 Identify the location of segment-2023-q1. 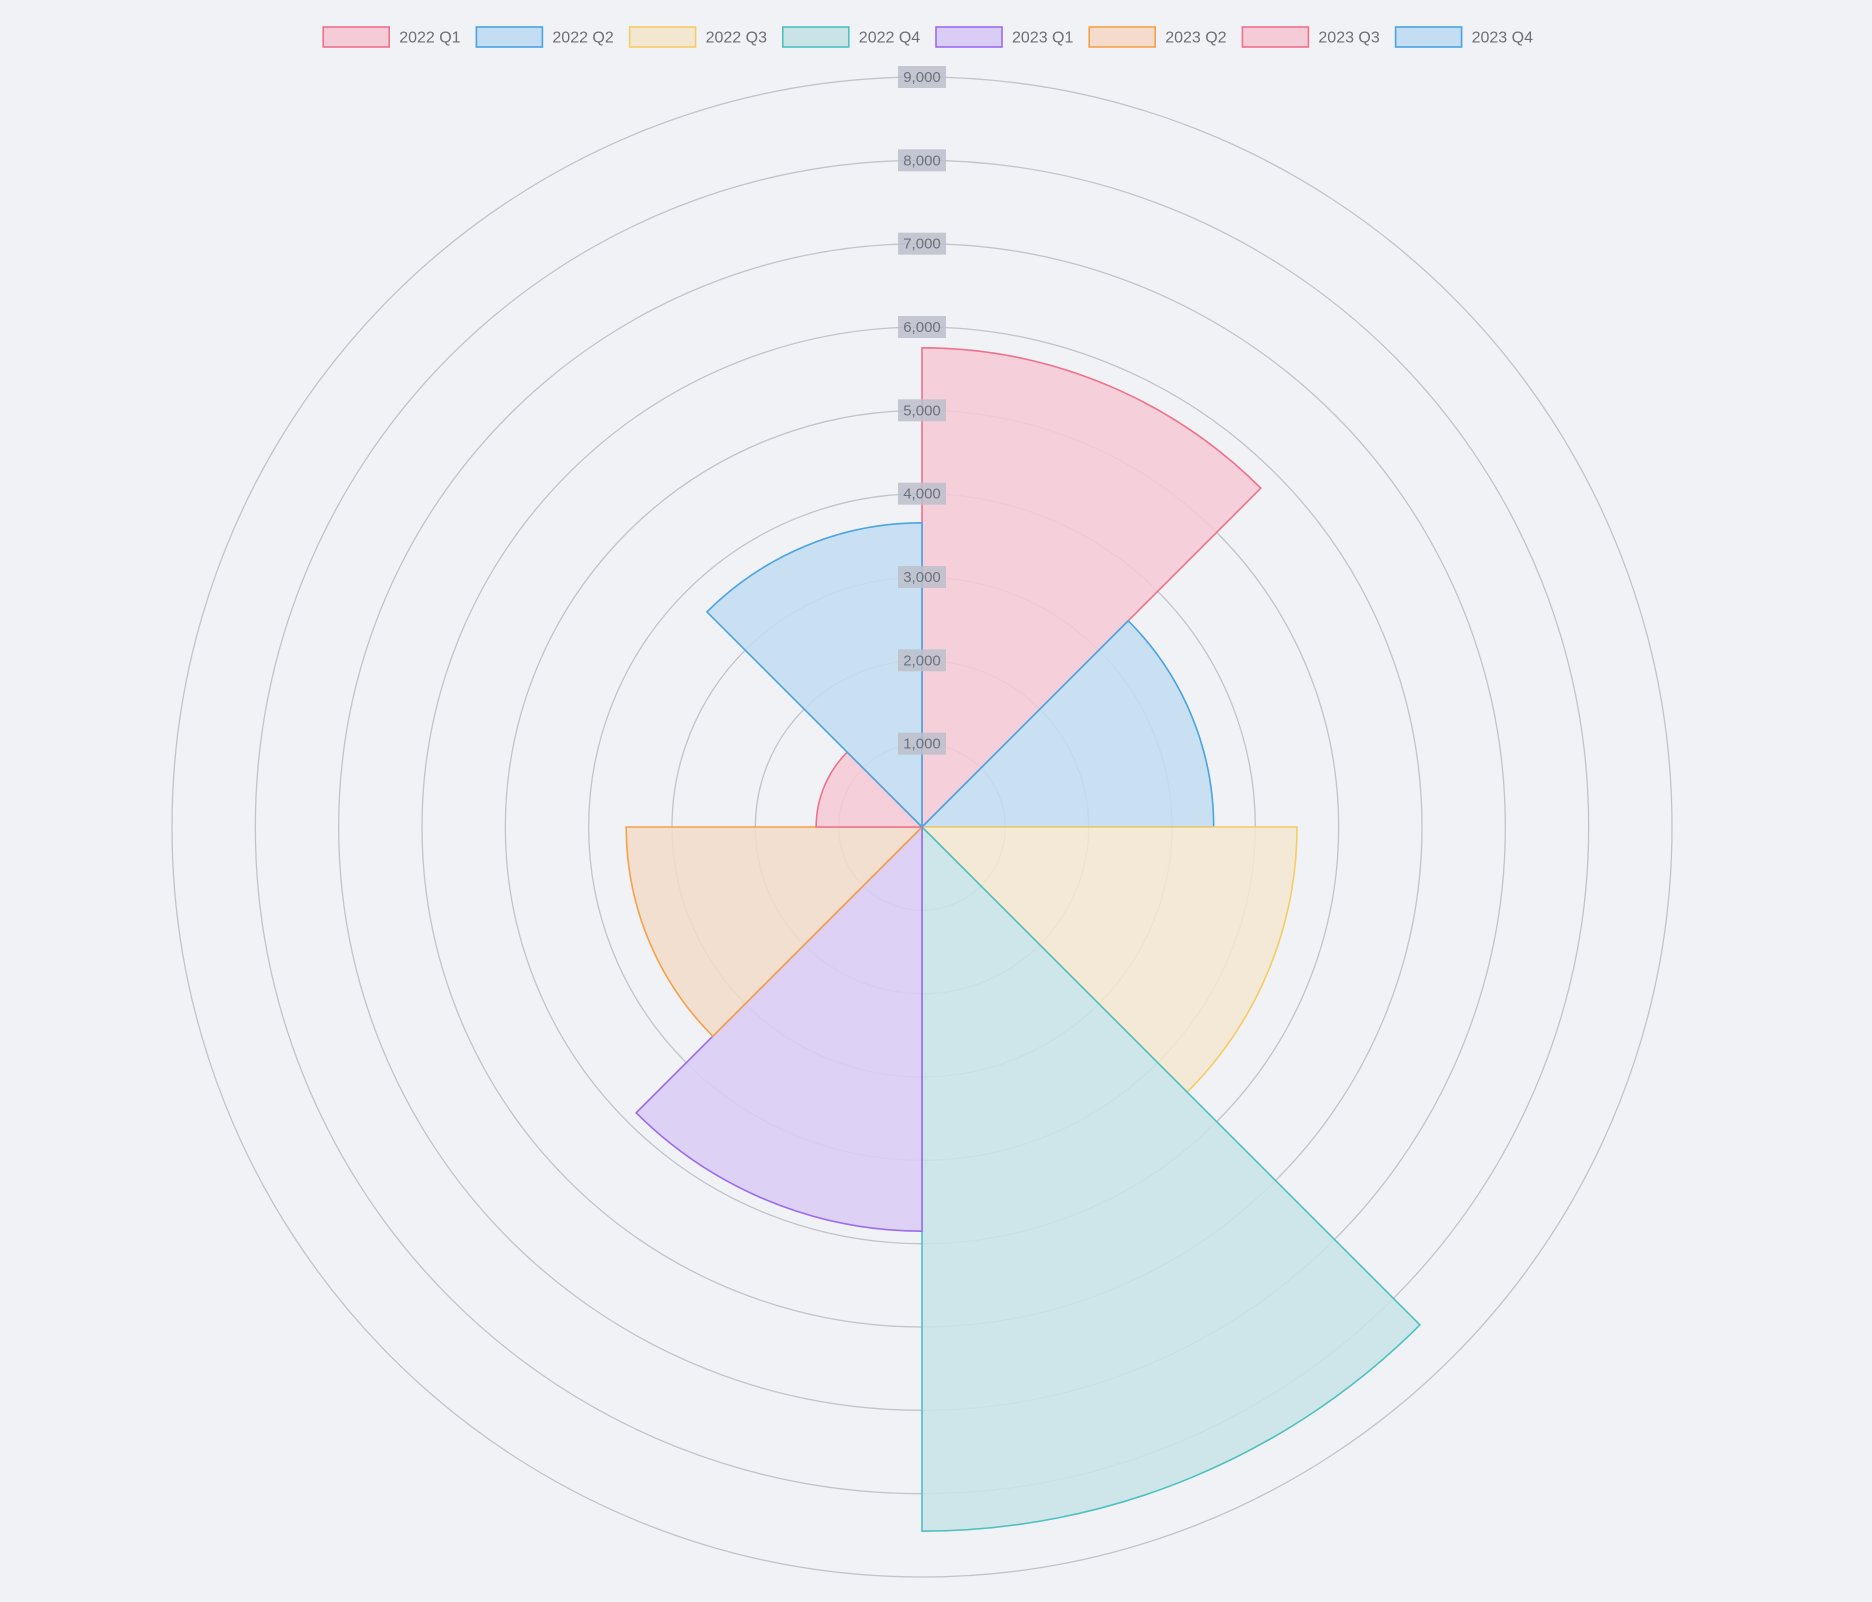
(779, 1028).